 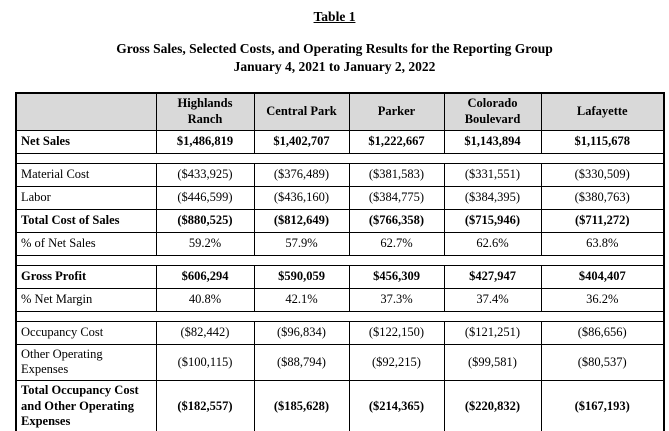 I want to click on cell-value: $1,115,678, so click(x=602, y=141).